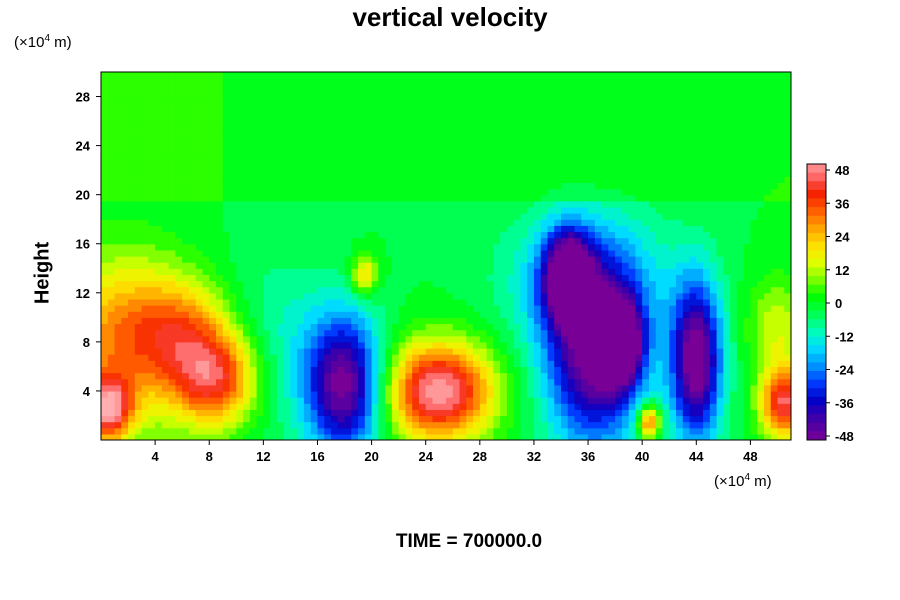 This screenshot has width=900, height=600. I want to click on heatmap-cell-1906, so click(578, 327).